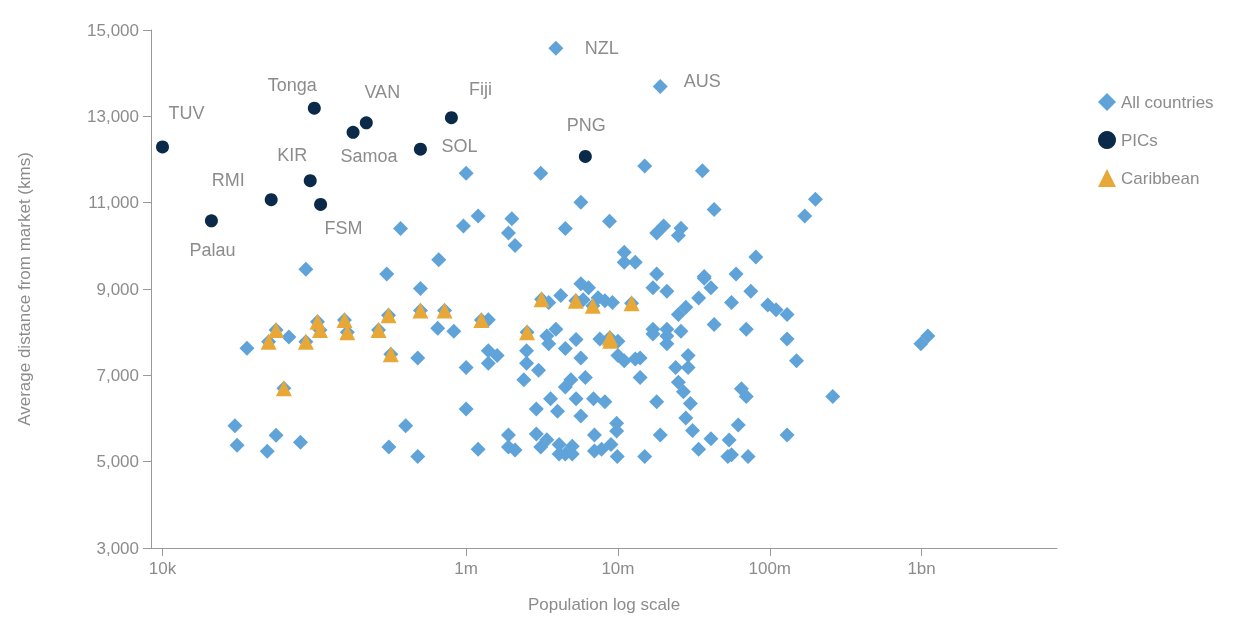  Describe the element at coordinates (117, 462) in the screenshot. I see `y-tick-label: 5,000` at that location.